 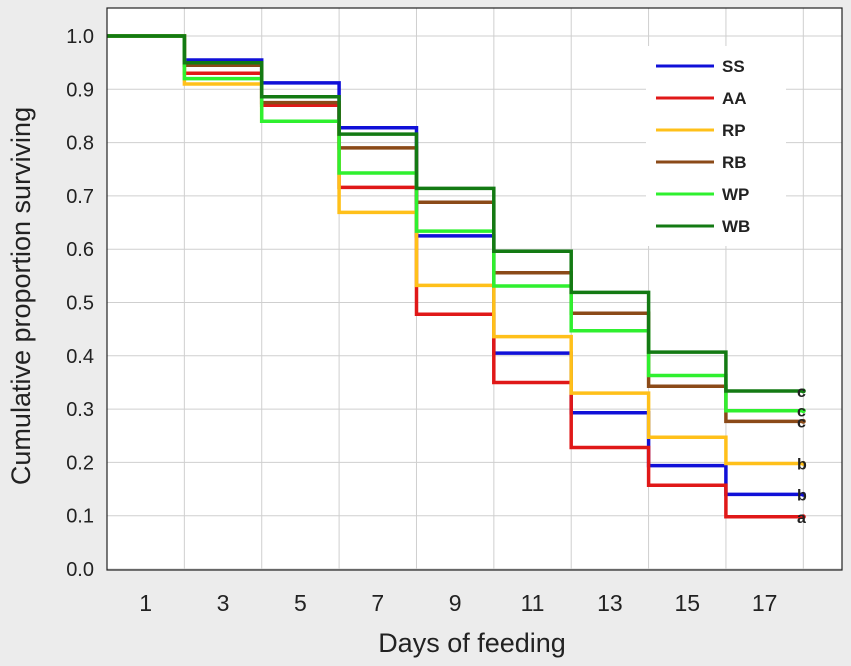 I want to click on y-tick-label: 0.5, so click(x=80, y=304).